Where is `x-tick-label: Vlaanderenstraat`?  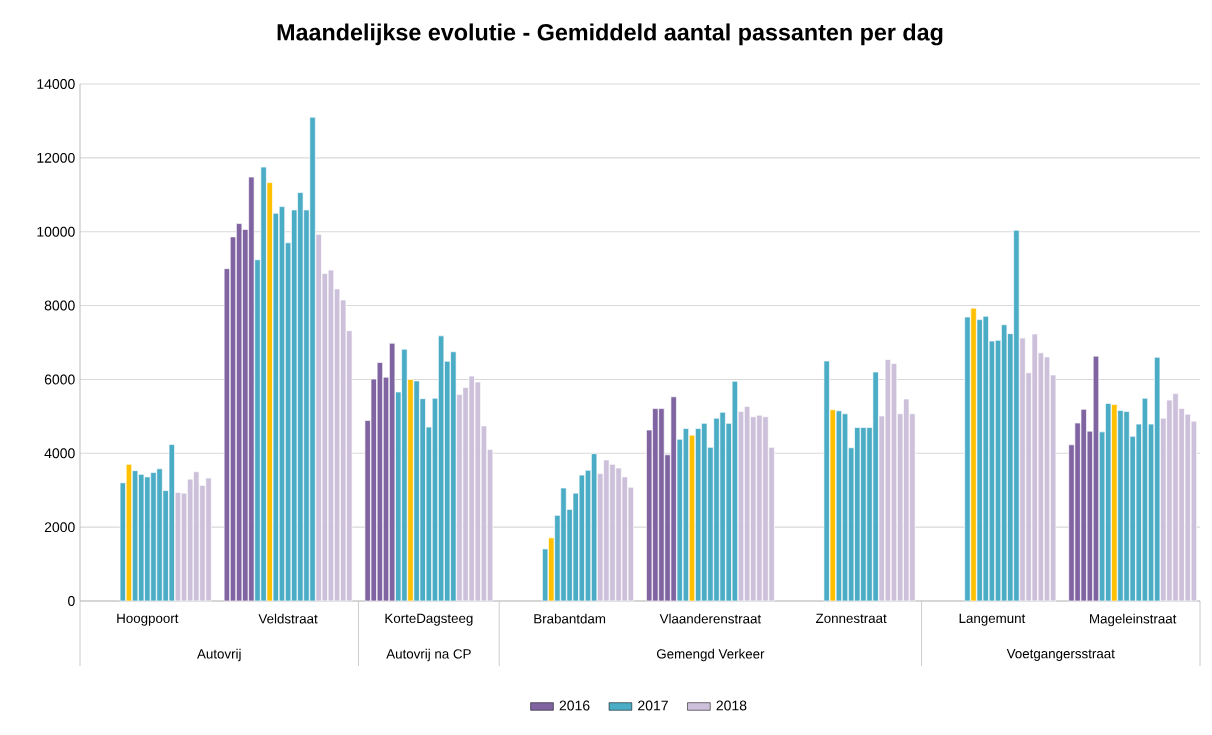
x-tick-label: Vlaanderenstraat is located at coordinates (710, 618).